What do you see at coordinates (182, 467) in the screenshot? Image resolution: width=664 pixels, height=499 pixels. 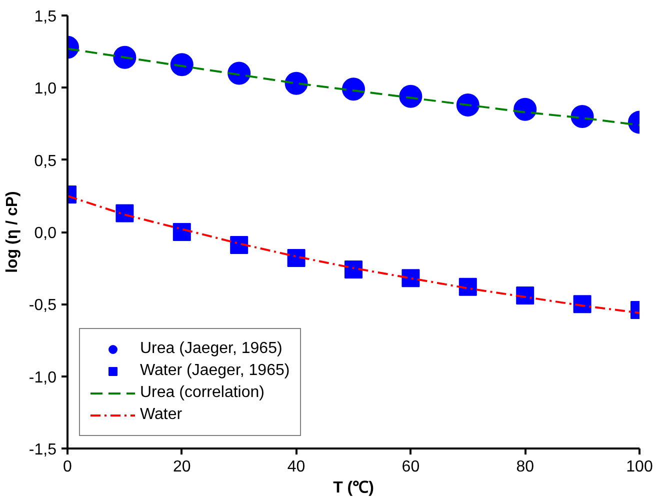 I see `x-tick-label: 20` at bounding box center [182, 467].